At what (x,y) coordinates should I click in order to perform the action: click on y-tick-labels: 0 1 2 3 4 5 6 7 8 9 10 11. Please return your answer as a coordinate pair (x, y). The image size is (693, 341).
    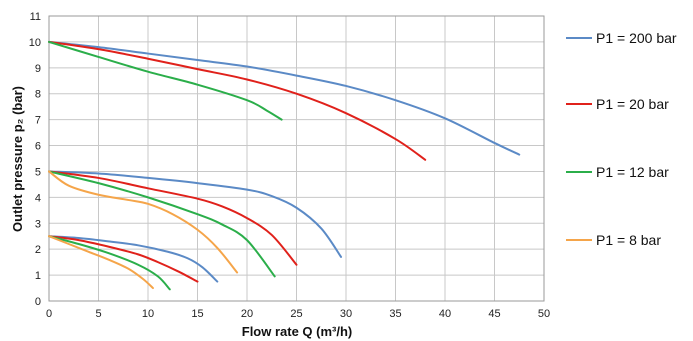
    Looking at the image, I should click on (35, 159).